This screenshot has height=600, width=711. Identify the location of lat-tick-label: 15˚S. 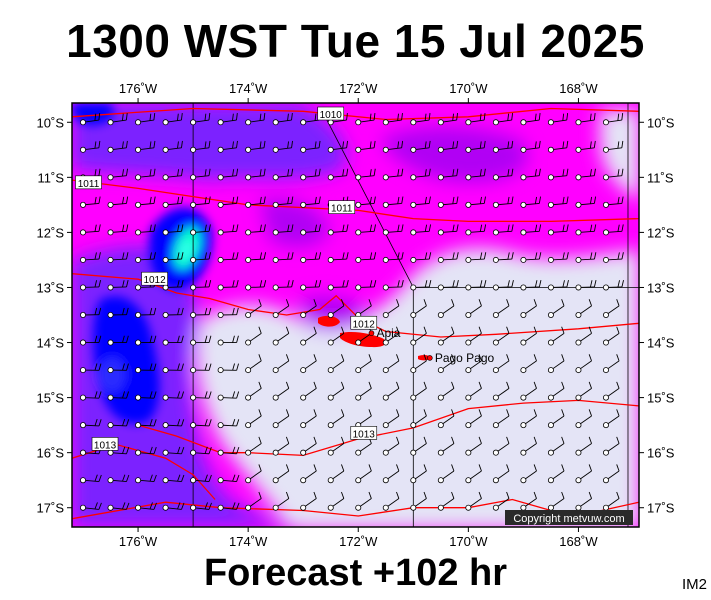
(661, 398).